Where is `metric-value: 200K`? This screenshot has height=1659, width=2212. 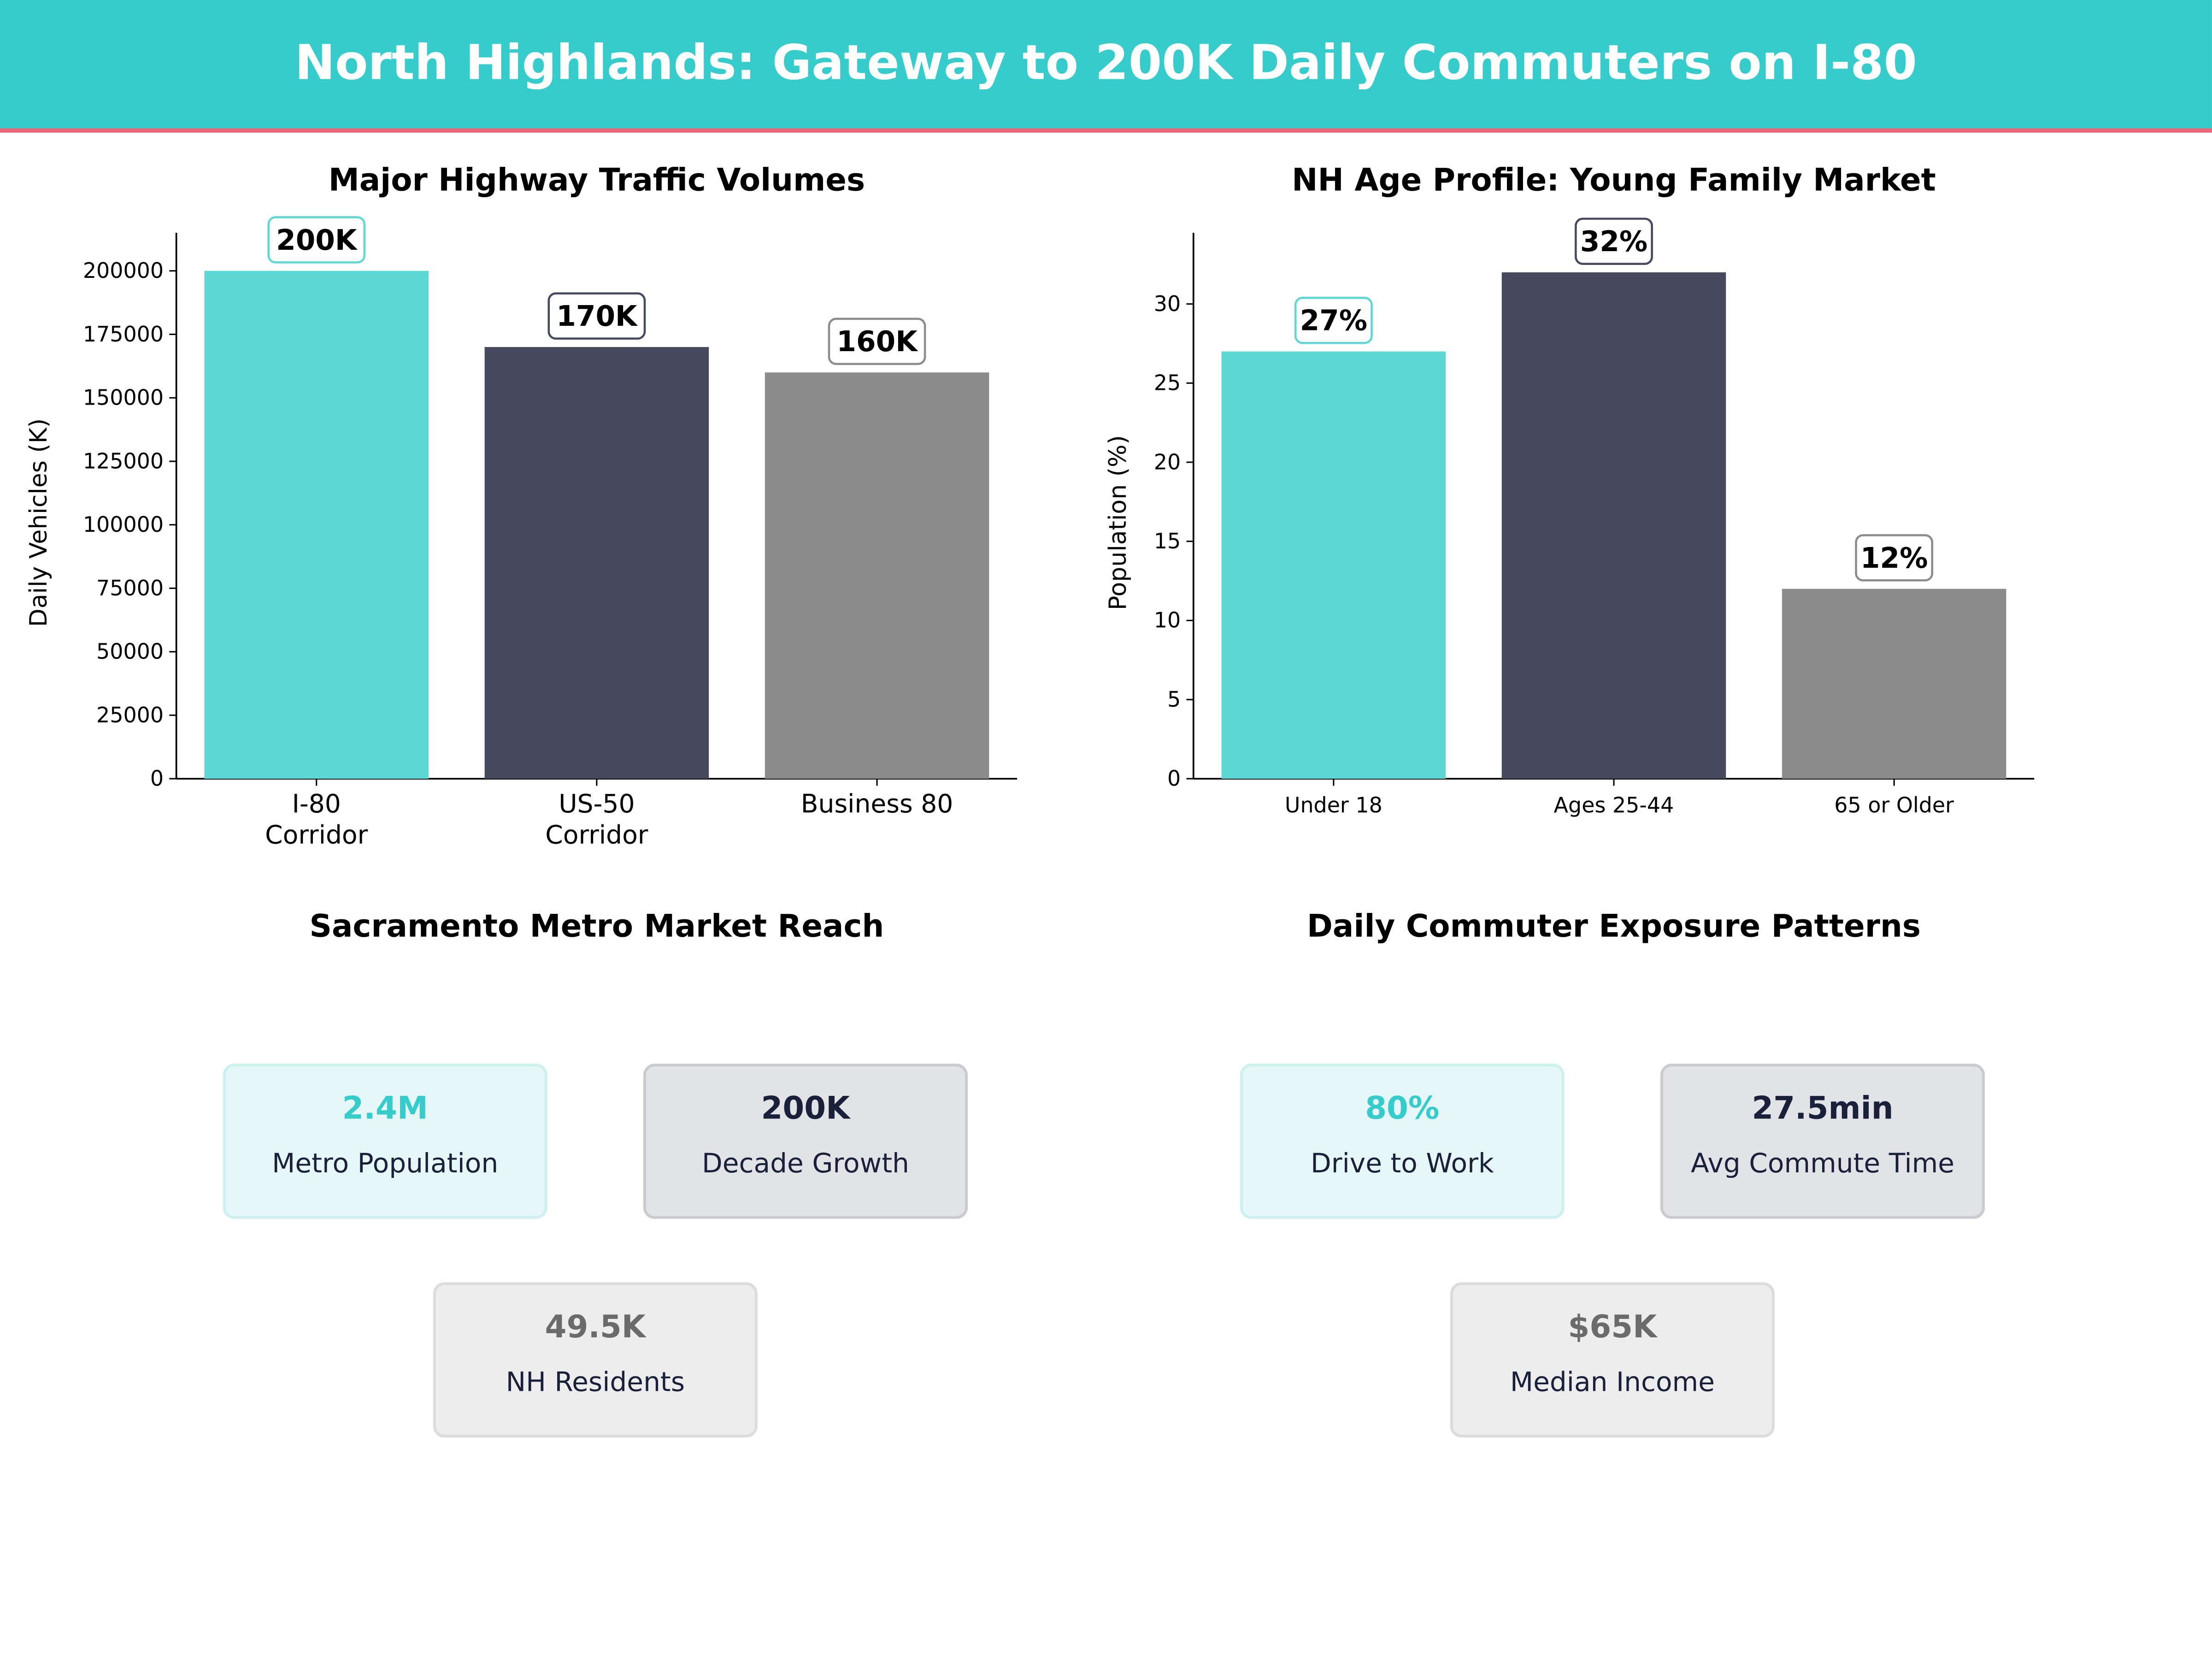
metric-value: 200K is located at coordinates (805, 1109).